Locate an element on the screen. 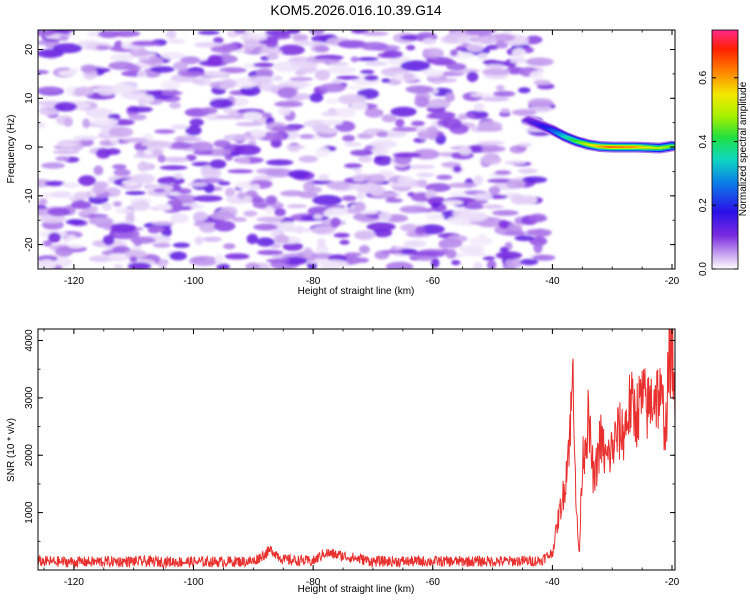  x-tick-label: -20 is located at coordinates (672, 582).